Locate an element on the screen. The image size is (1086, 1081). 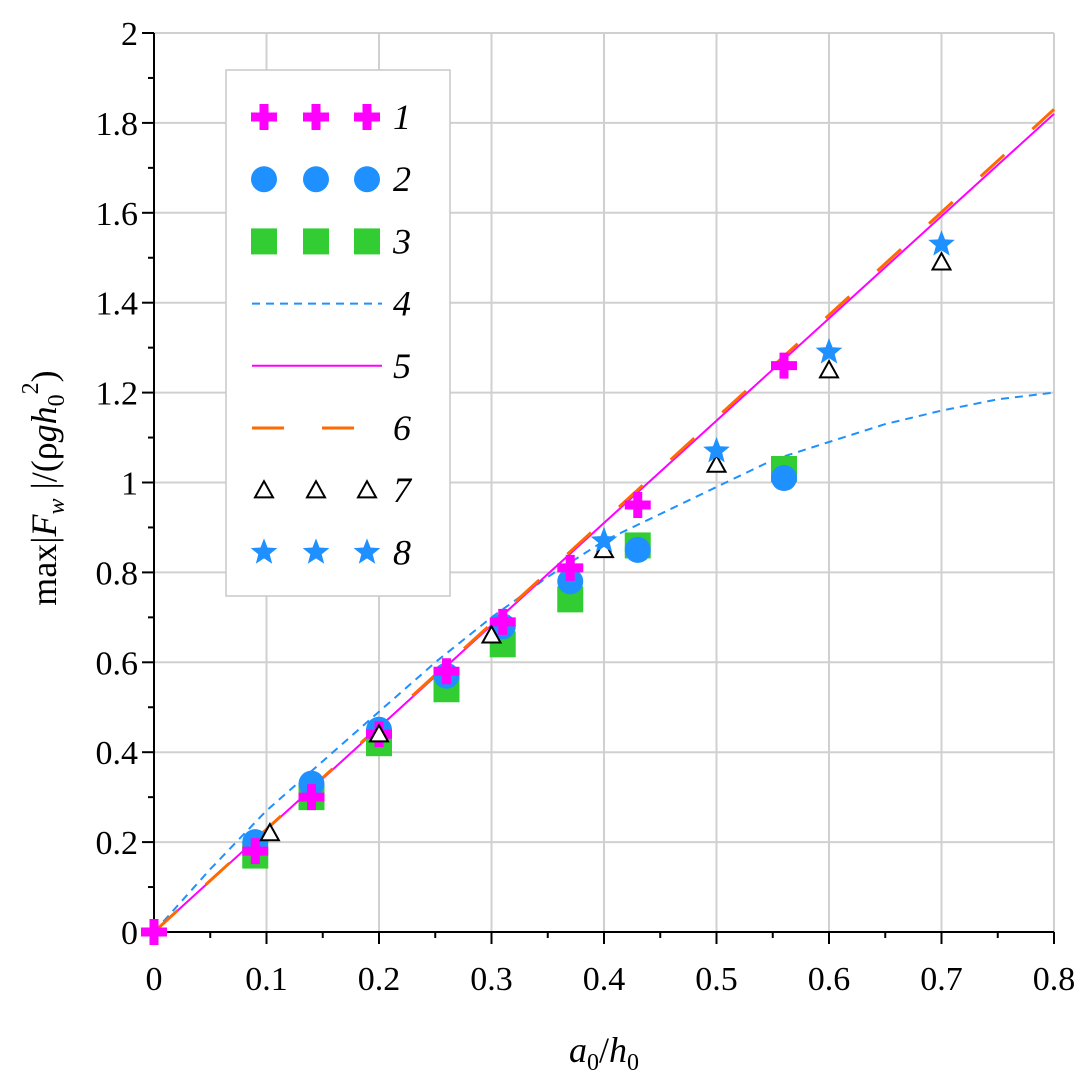
legend-label-5: 5 is located at coordinates (402, 366).